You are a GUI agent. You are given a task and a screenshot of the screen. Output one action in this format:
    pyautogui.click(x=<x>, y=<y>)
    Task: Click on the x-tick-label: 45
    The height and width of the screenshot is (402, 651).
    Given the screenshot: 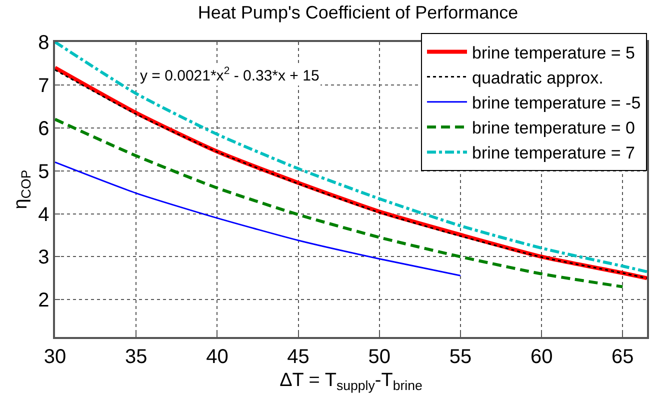 What is the action you would take?
    pyautogui.click(x=298, y=357)
    